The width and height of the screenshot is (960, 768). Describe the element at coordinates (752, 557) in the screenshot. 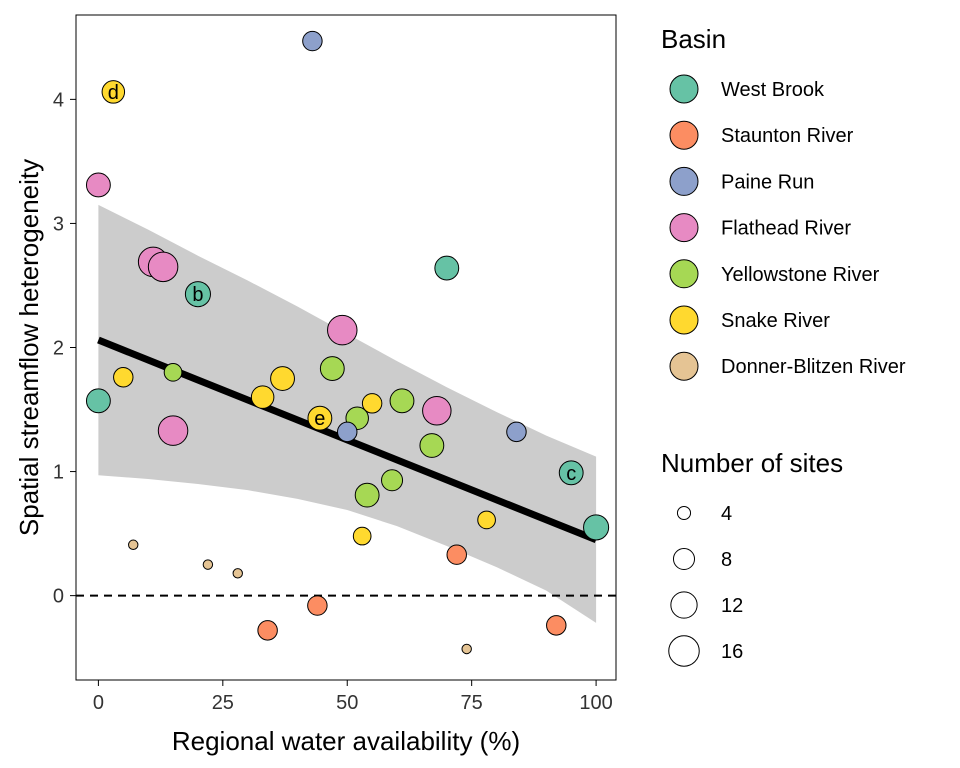

I see `size-legend: Number of sites 4 8 12 16` at that location.